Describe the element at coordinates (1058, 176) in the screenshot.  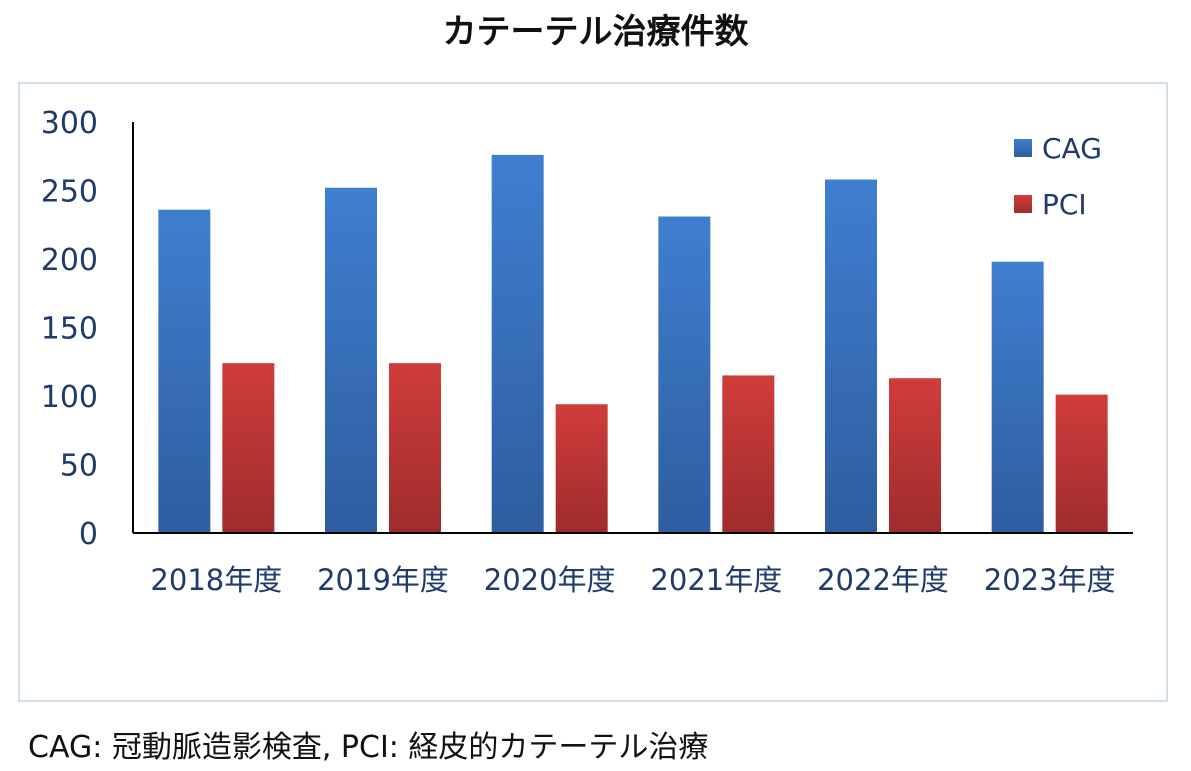
I see `legend: CAG PCI` at that location.